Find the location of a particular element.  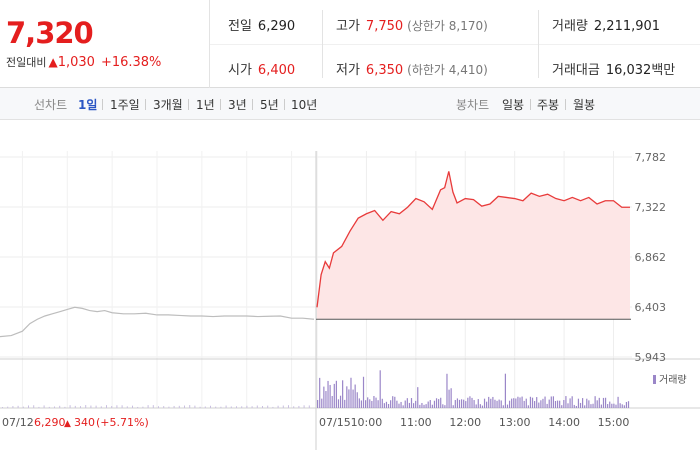

stat-value: 7,750 is located at coordinates (384, 26).